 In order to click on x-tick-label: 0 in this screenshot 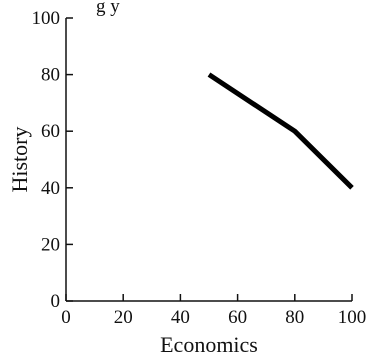, I will do `click(66, 317)`.